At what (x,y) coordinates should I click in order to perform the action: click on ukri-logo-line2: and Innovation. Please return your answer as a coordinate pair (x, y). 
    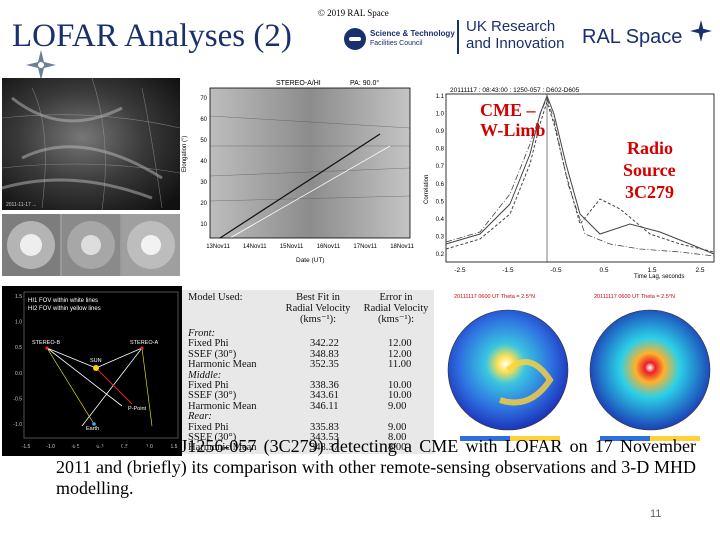
    Looking at the image, I should click on (515, 43).